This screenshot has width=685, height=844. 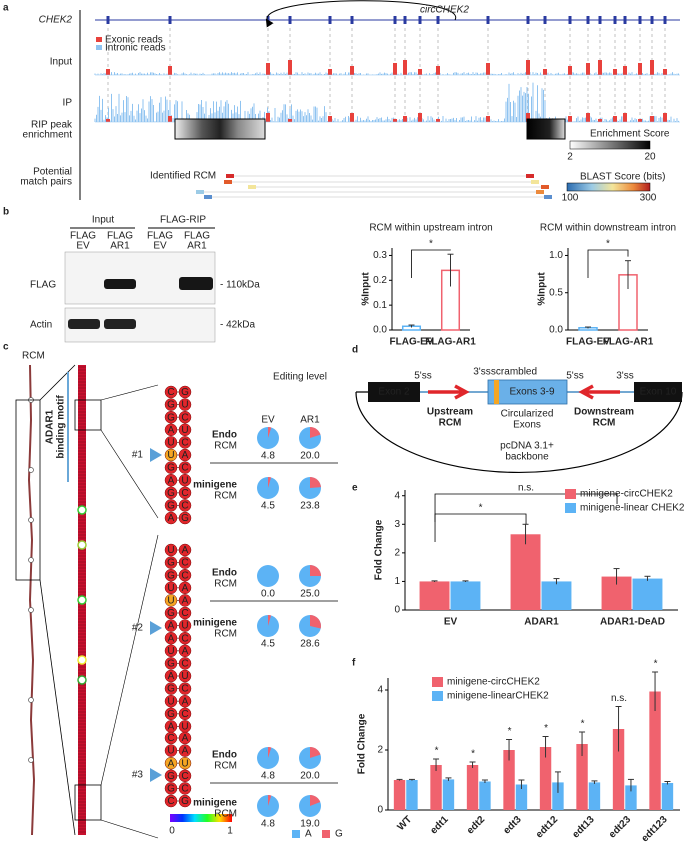 What do you see at coordinates (230, 831) in the screenshot?
I see `colorbar-tick: 1` at bounding box center [230, 831].